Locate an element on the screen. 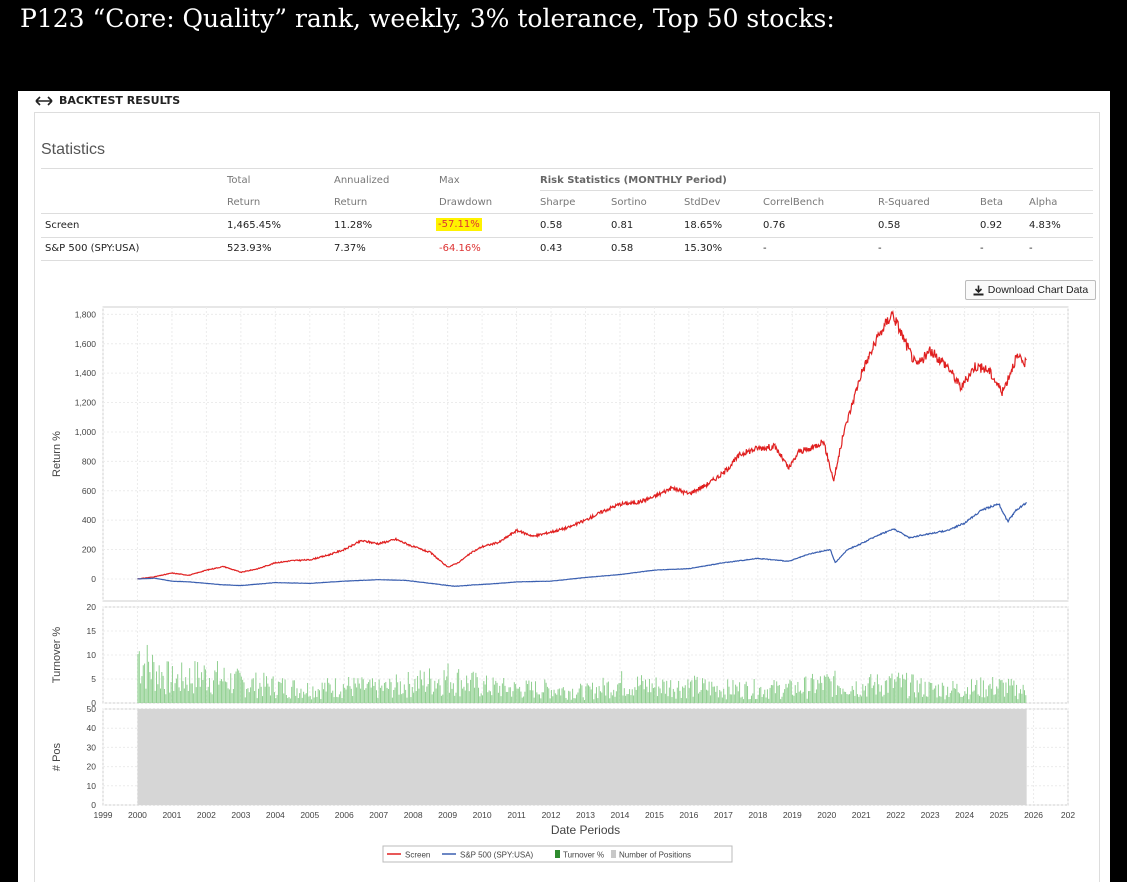  header-total-2: Return is located at coordinates (244, 202).